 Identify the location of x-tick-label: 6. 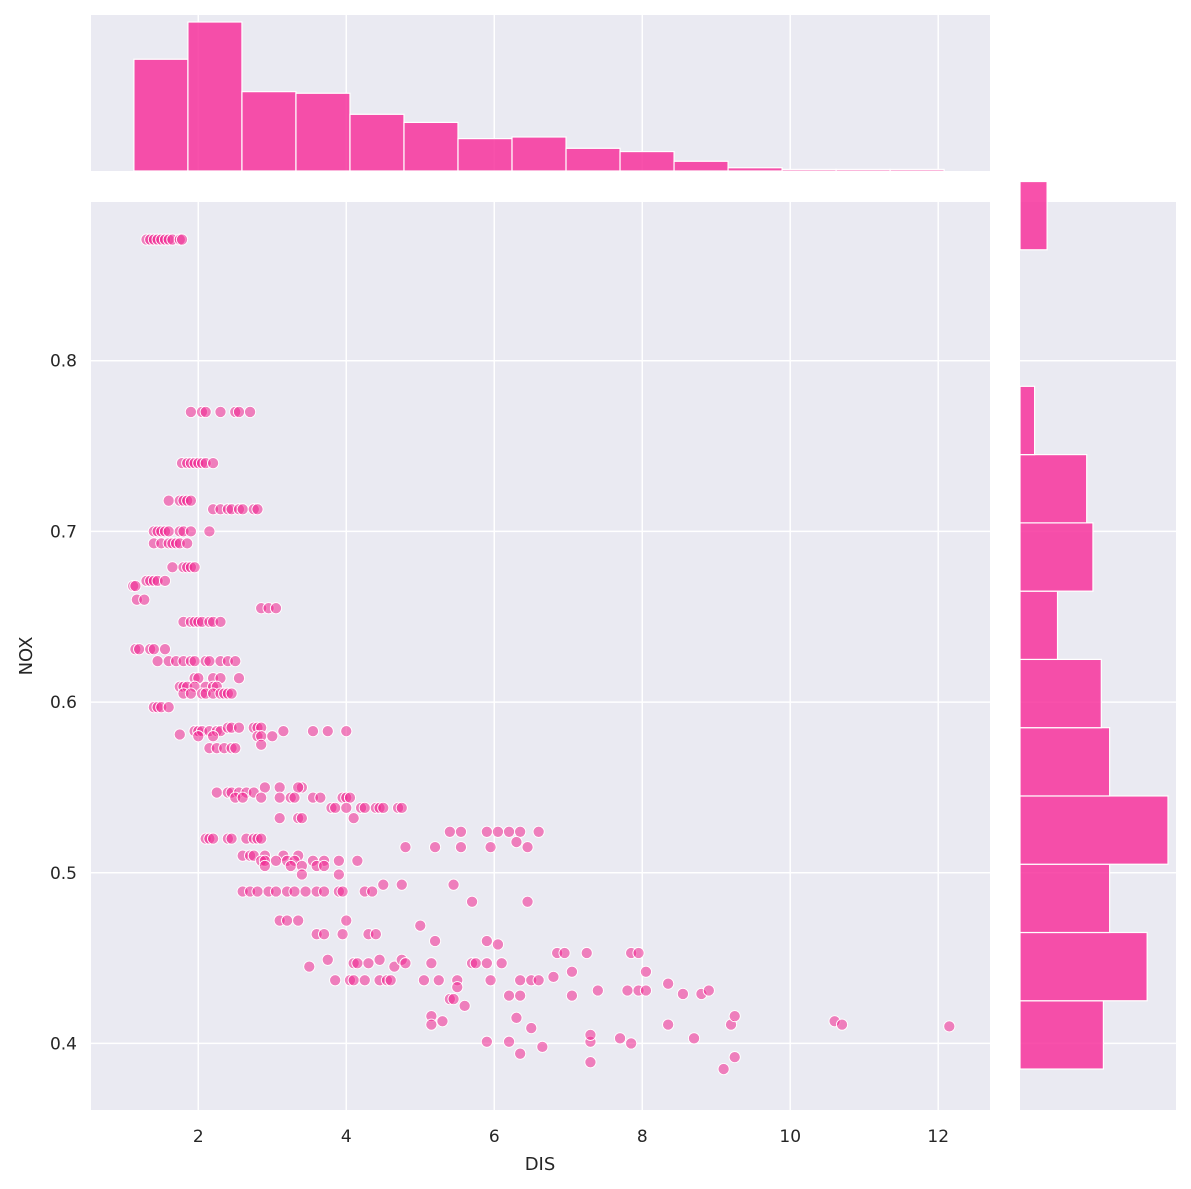
(494, 1137).